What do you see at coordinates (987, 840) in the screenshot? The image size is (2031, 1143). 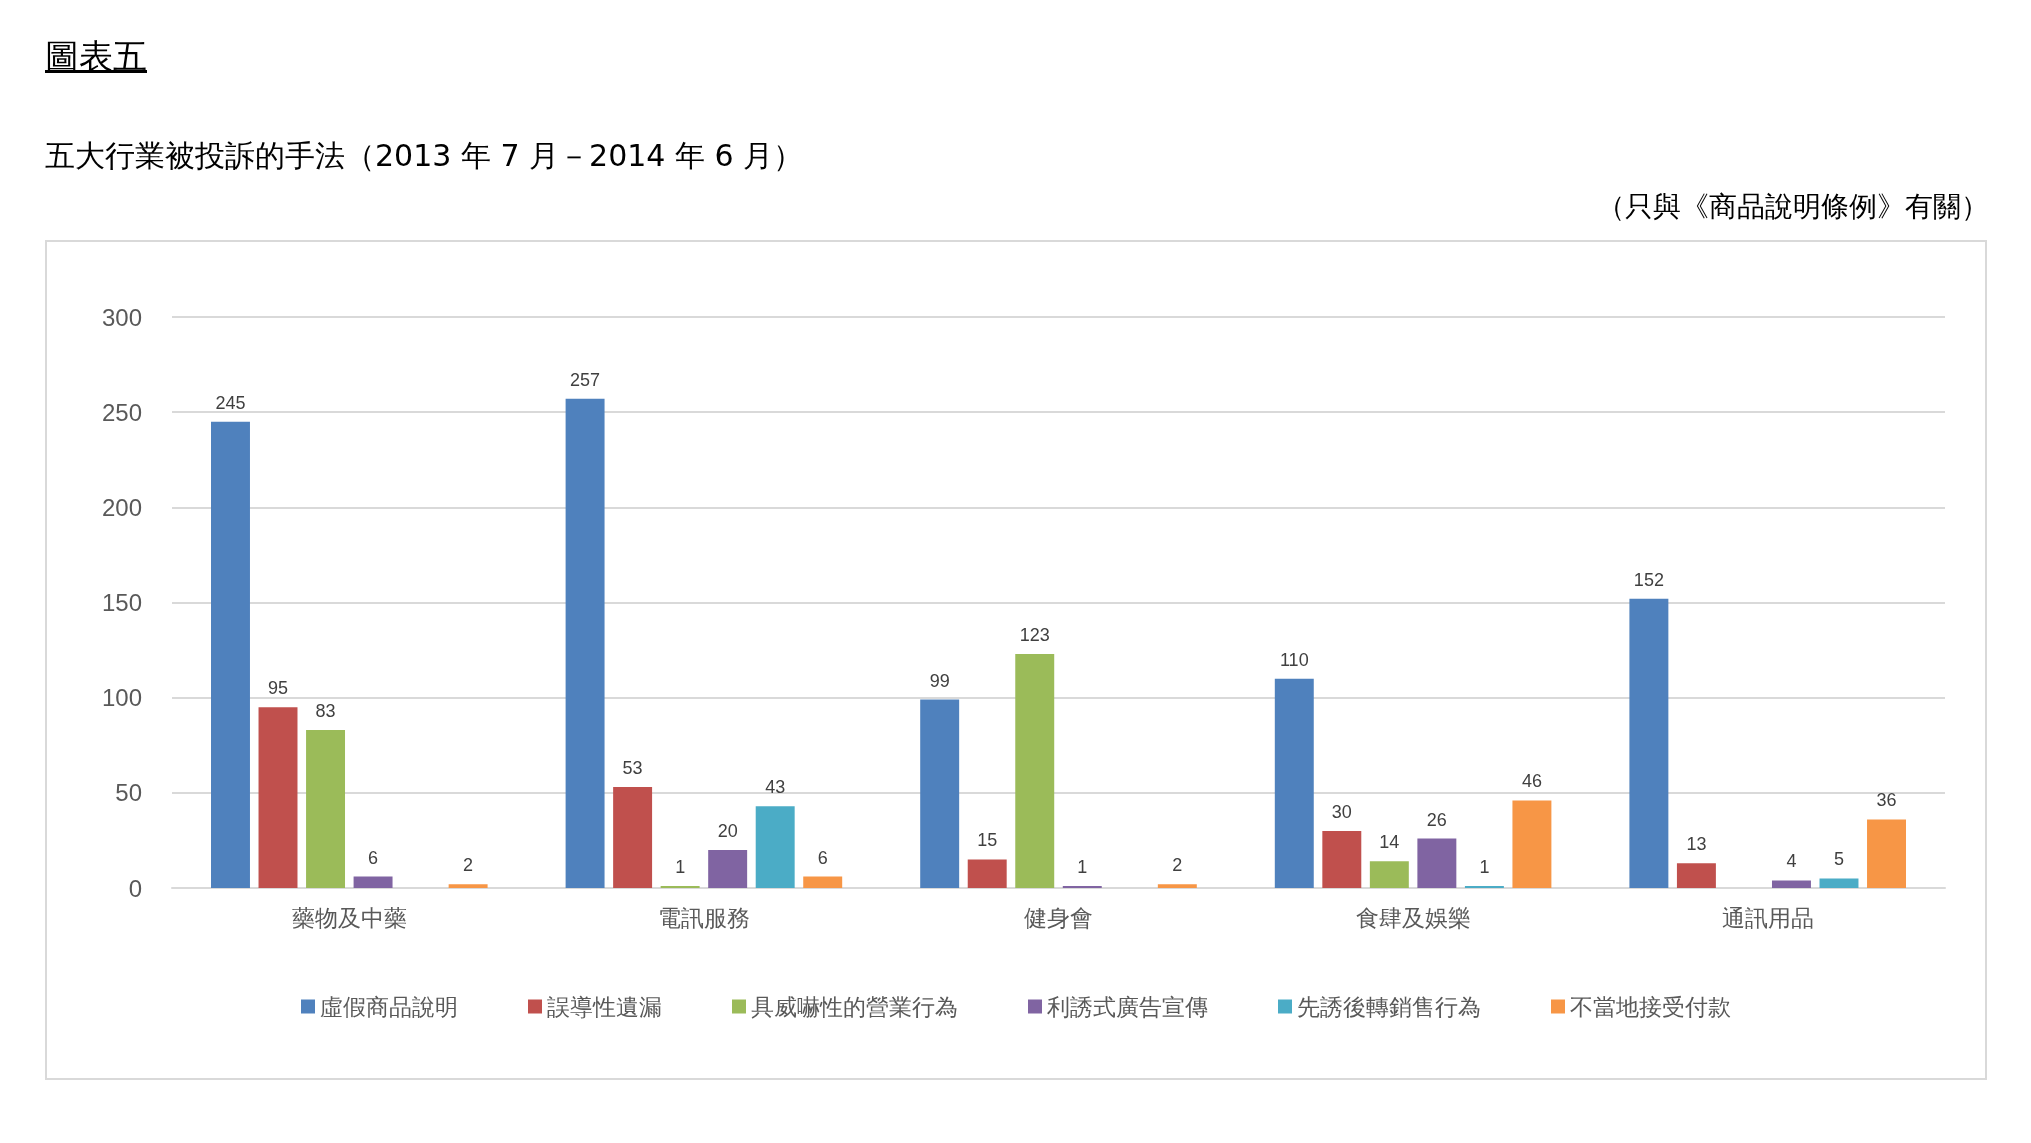 I see `data-label: 15` at bounding box center [987, 840].